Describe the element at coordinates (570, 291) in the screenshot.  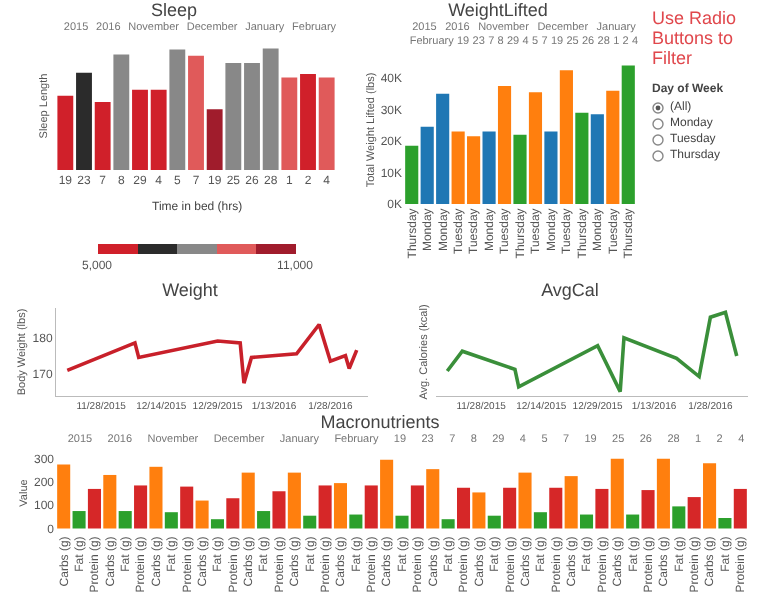
I see `chart-title: AvgCal` at that location.